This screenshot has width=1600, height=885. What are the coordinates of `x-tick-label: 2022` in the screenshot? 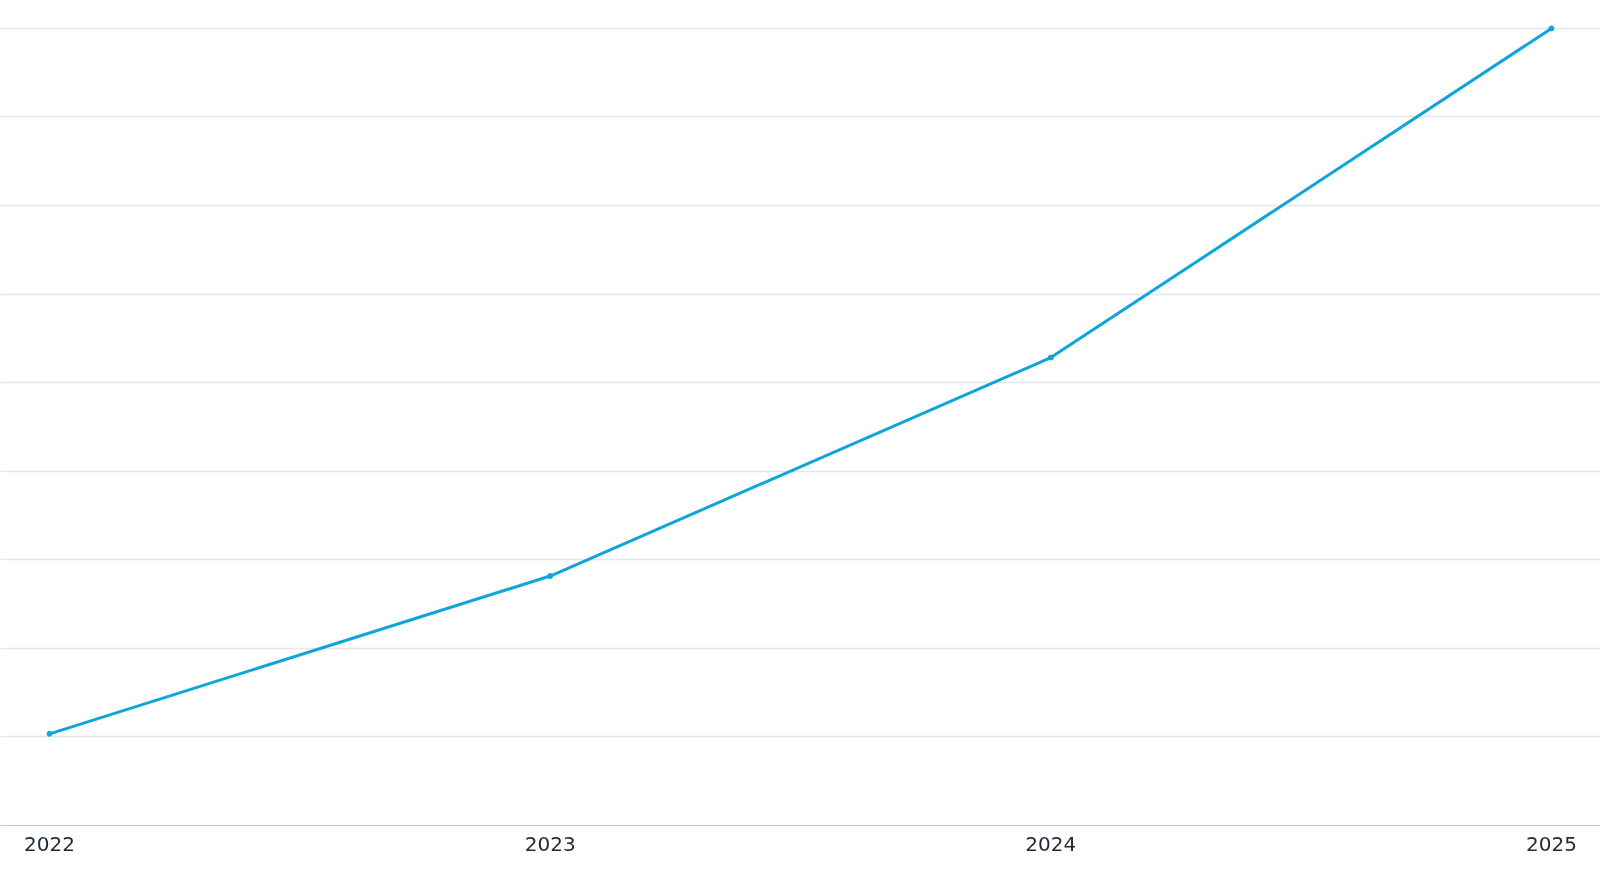 It's located at (50, 843).